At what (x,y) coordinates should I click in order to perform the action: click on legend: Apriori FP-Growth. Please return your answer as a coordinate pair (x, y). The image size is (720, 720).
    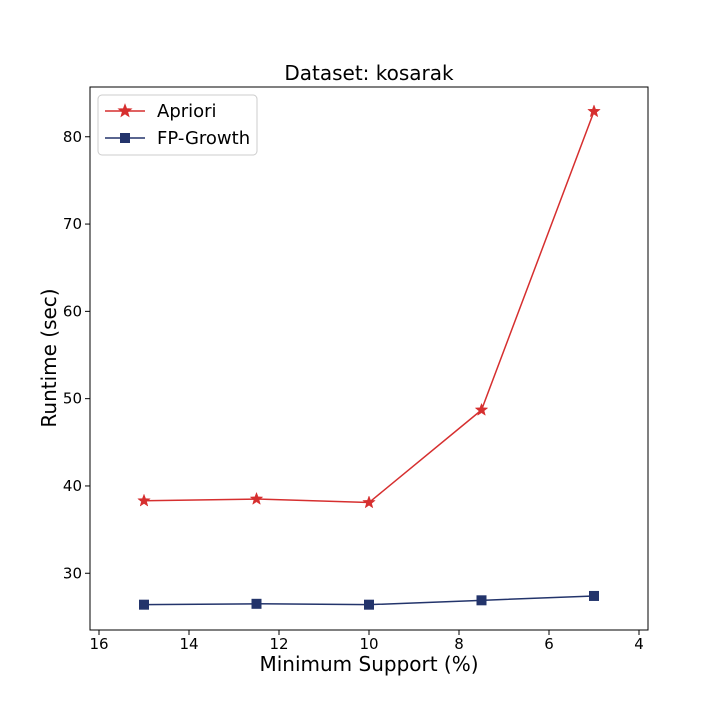
    Looking at the image, I should click on (177, 125).